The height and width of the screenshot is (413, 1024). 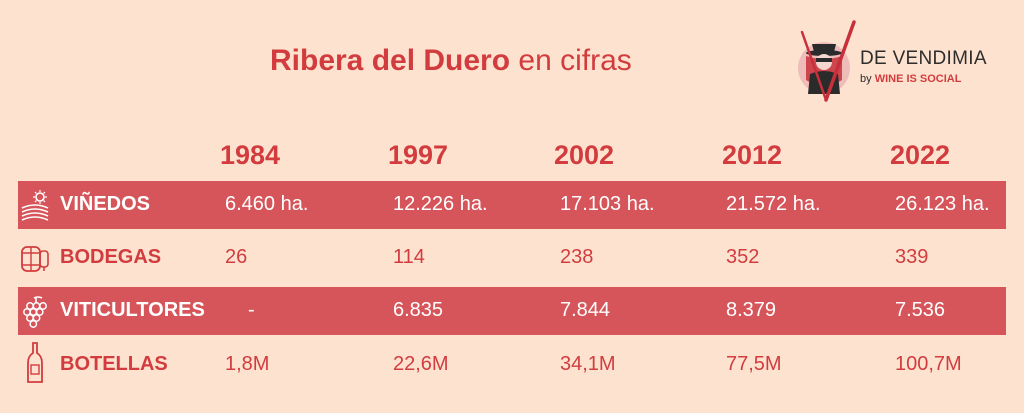 What do you see at coordinates (585, 310) in the screenshot?
I see `table-cell: 7.844` at bounding box center [585, 310].